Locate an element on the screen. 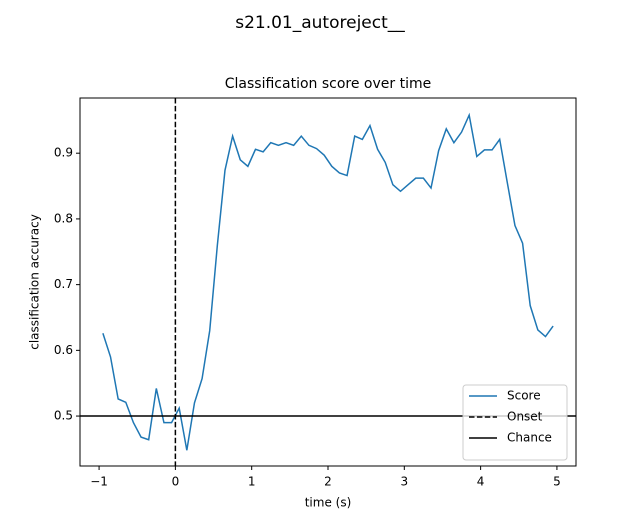  x-tick-label: 3 is located at coordinates (404, 482).